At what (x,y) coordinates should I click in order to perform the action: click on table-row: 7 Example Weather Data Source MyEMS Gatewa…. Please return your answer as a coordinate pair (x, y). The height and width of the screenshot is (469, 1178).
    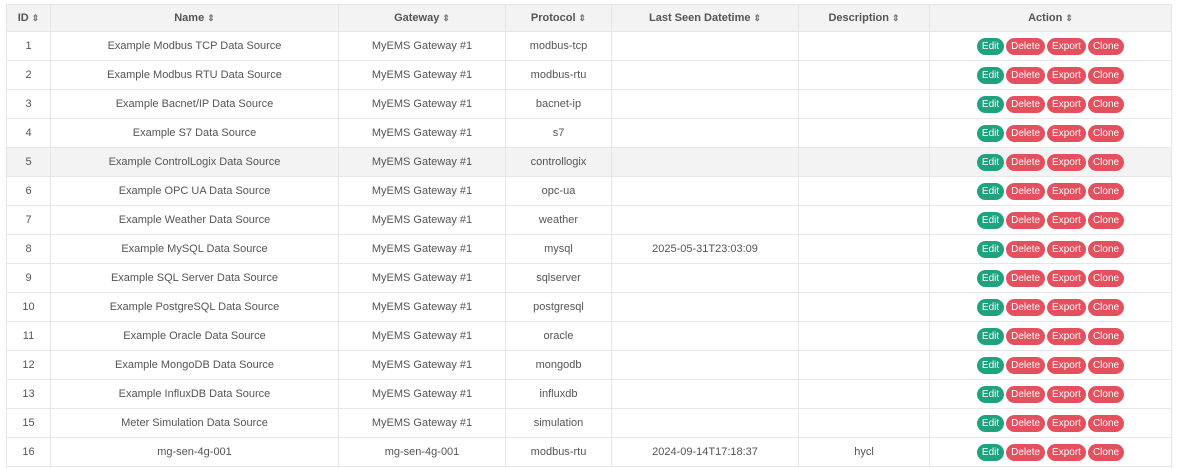
    Looking at the image, I should click on (589, 220).